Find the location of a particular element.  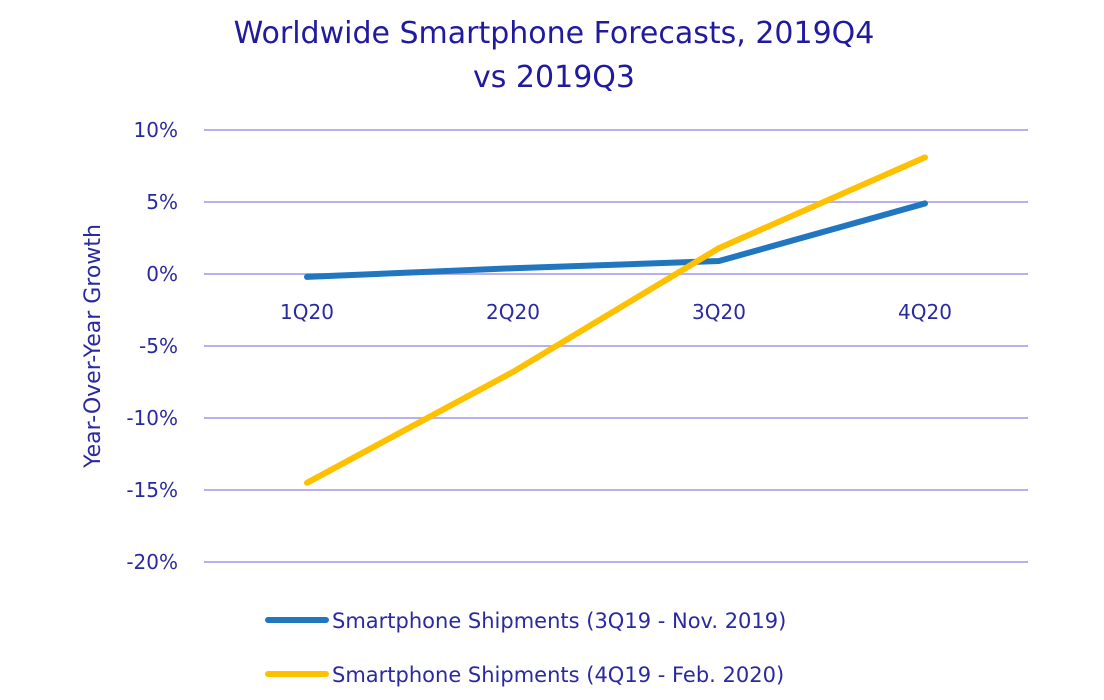

y-tick-label: -20% is located at coordinates (152, 562).